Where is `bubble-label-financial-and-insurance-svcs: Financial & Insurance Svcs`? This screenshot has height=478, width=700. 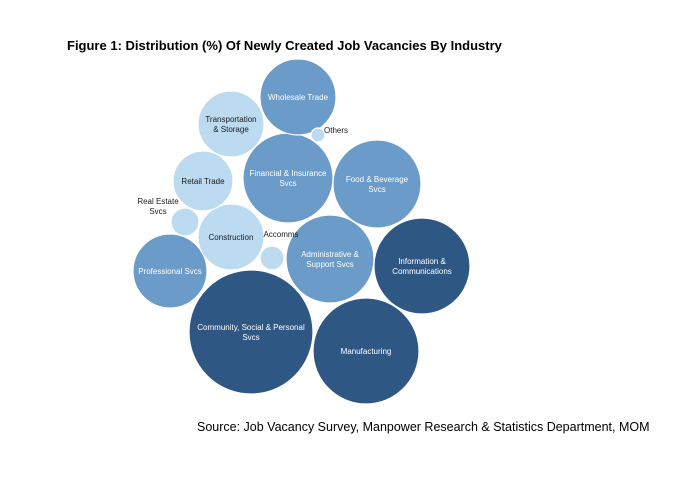 bubble-label-financial-and-insurance-svcs: Financial & Insurance Svcs is located at coordinates (288, 178).